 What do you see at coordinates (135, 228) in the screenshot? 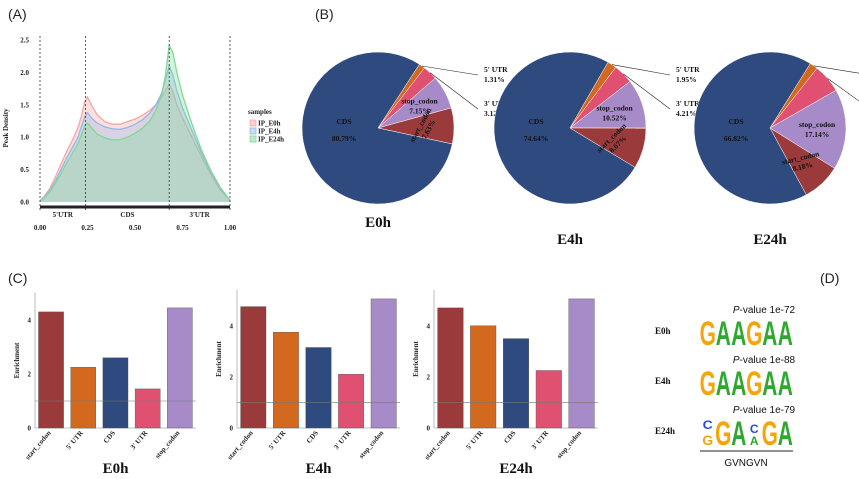
I see `metagene-x-ticks: 0.00 0.25 0.50 0.75 1.00` at bounding box center [135, 228].